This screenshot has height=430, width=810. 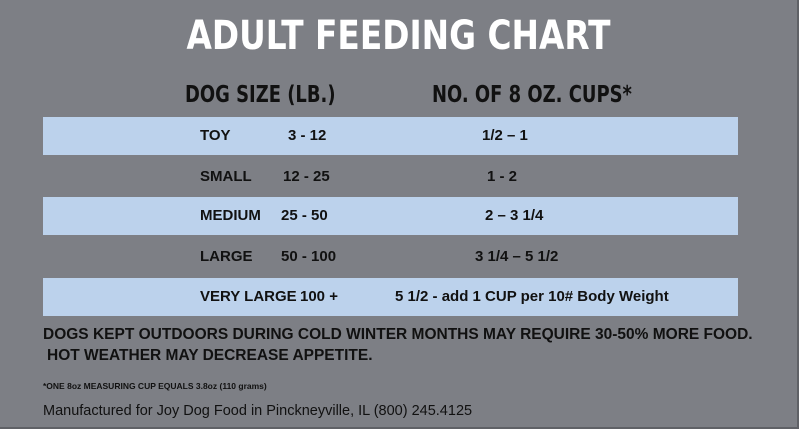 What do you see at coordinates (306, 176) in the screenshot?
I see `weight-cell: 12 - 25` at bounding box center [306, 176].